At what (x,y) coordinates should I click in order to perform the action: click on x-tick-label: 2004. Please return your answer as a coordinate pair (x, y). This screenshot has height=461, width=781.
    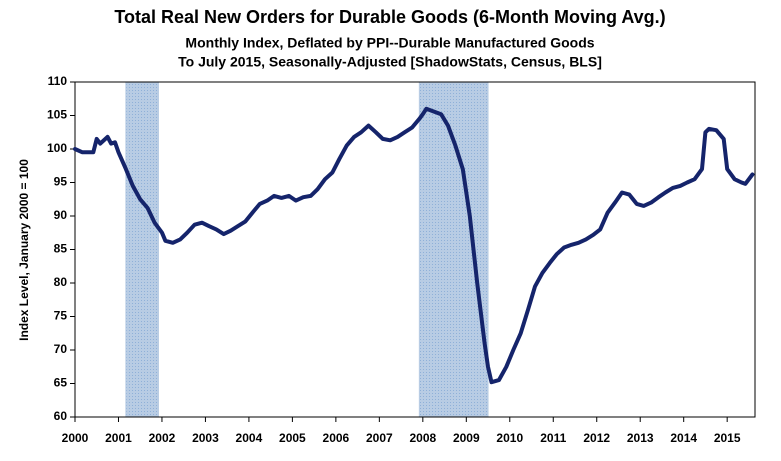
    Looking at the image, I should click on (249, 438).